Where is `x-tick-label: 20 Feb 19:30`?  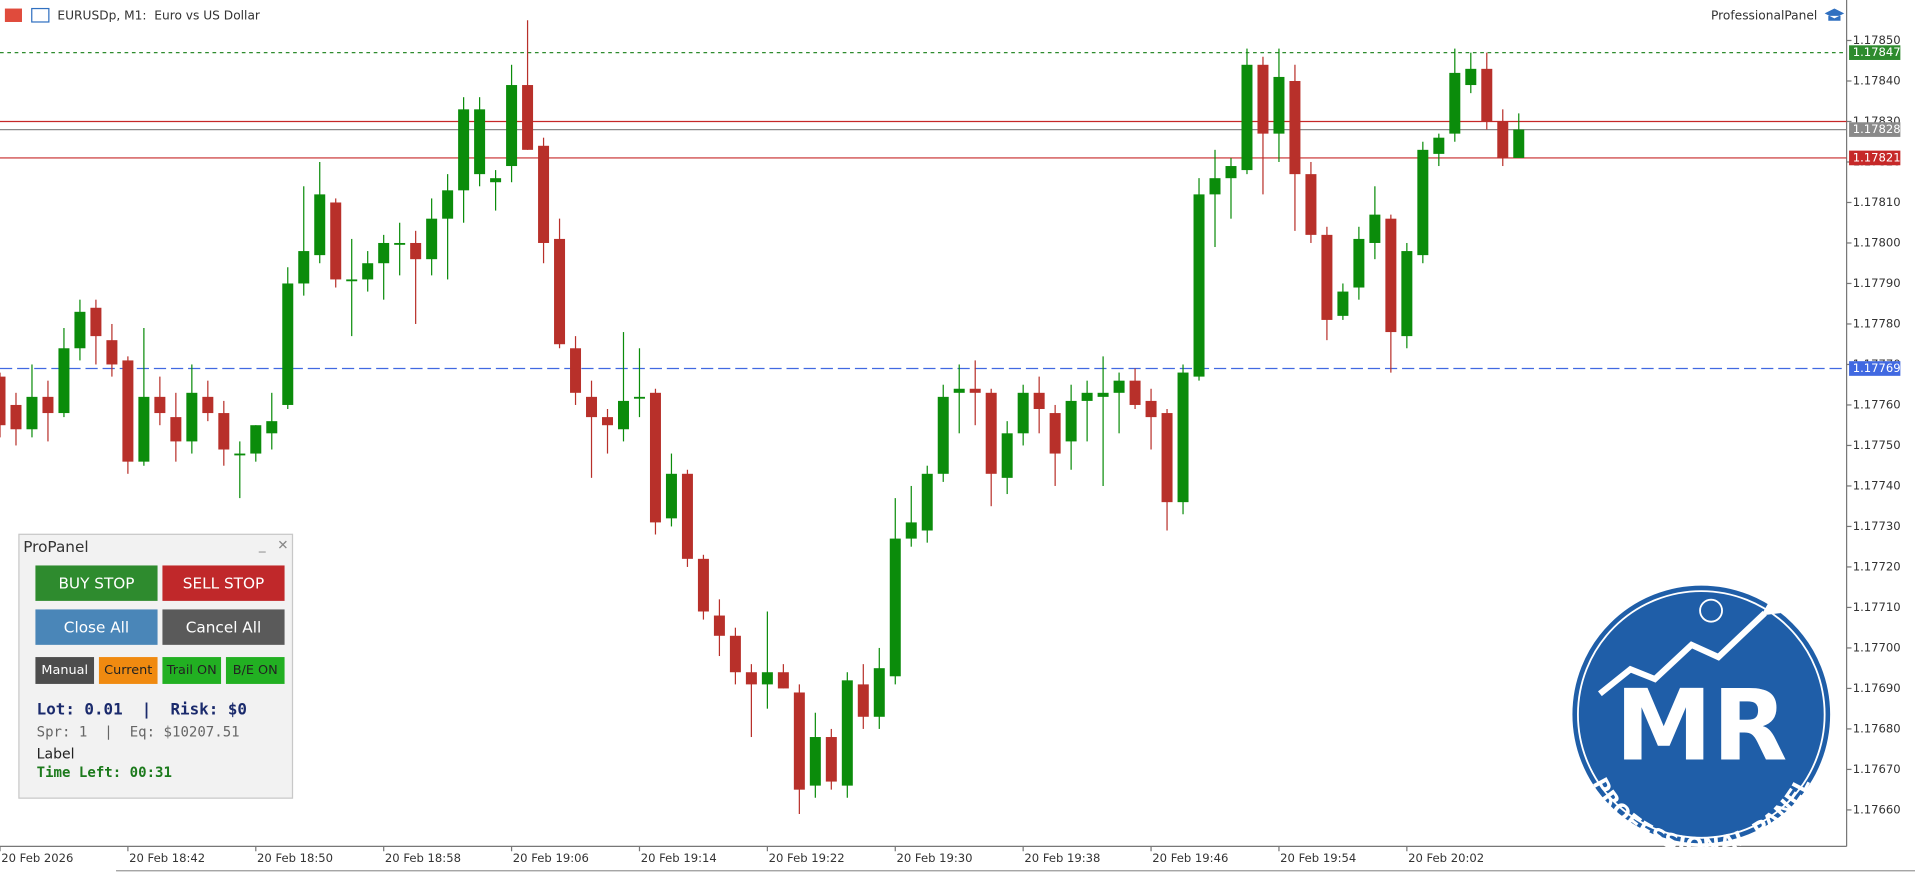
x-tick-label: 20 Feb 19:30 is located at coordinates (934, 858).